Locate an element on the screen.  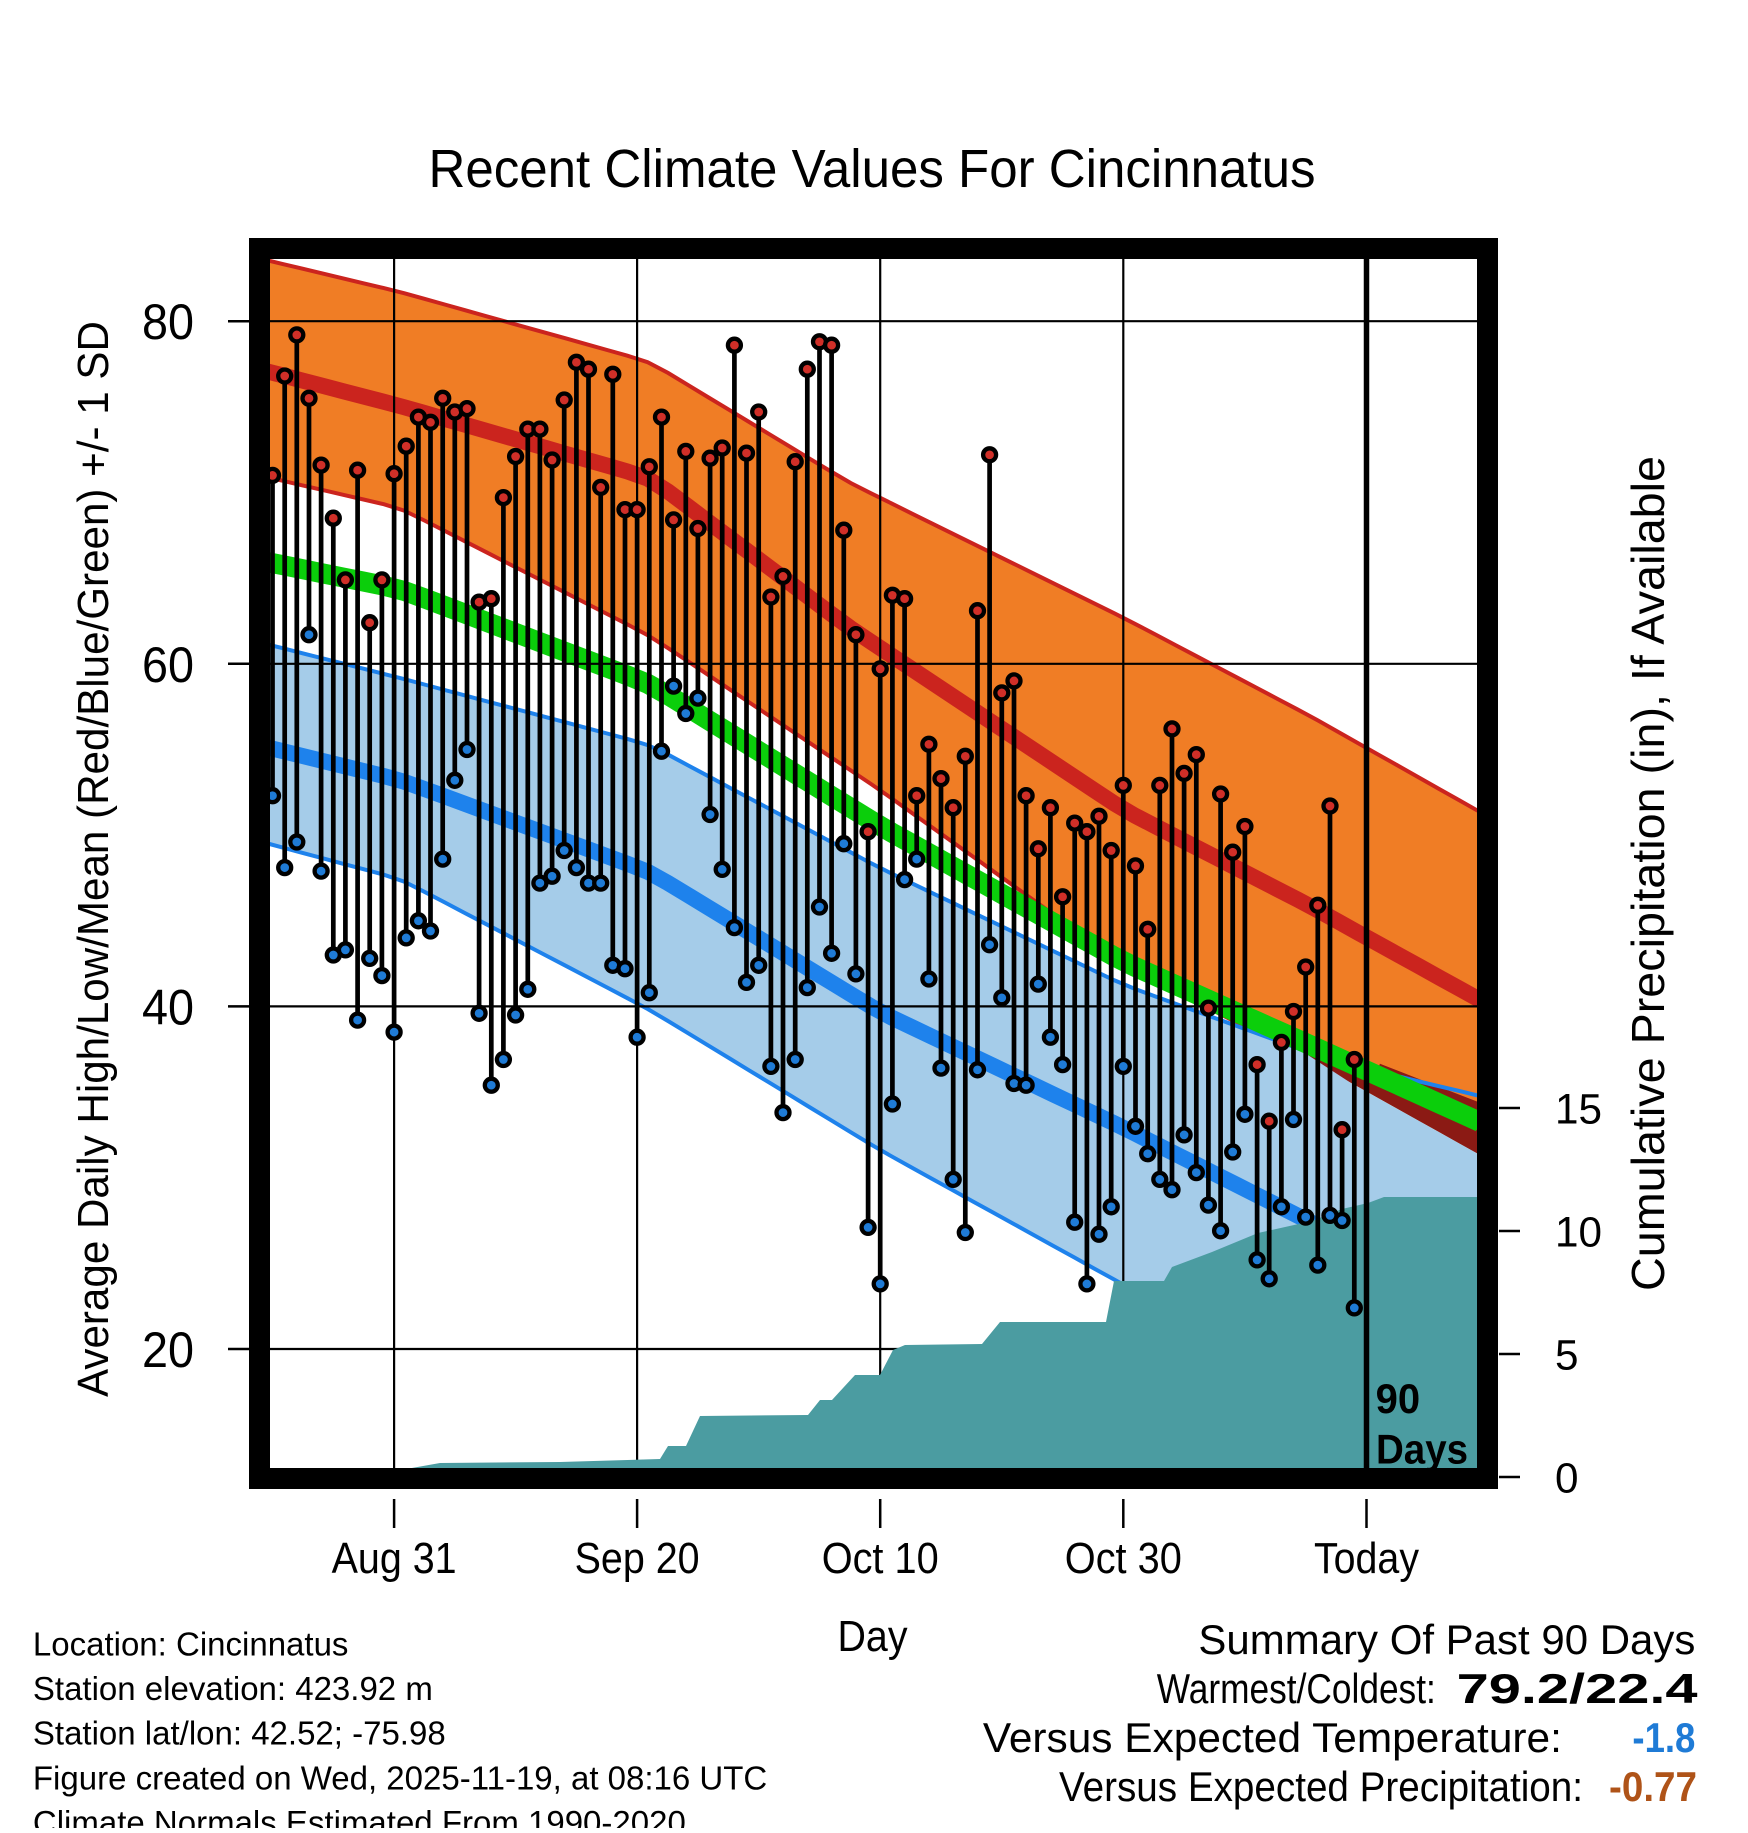
svg-text: 5 is located at coordinates (1567, 1356).